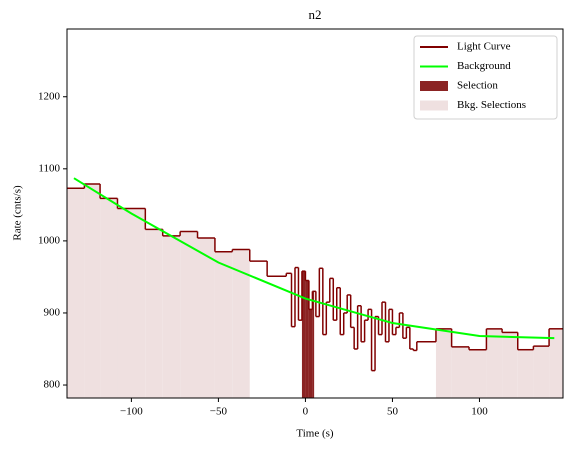  Describe the element at coordinates (315, 434) in the screenshot. I see `x-axis-label: Time (s)` at that location.